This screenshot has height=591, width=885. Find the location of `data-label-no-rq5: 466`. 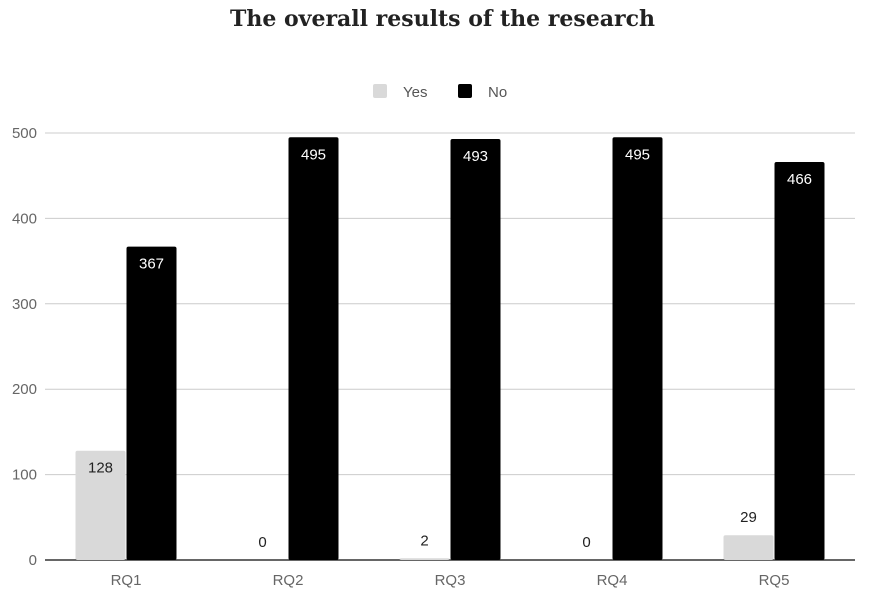

data-label-no-rq5: 466 is located at coordinates (799, 179).